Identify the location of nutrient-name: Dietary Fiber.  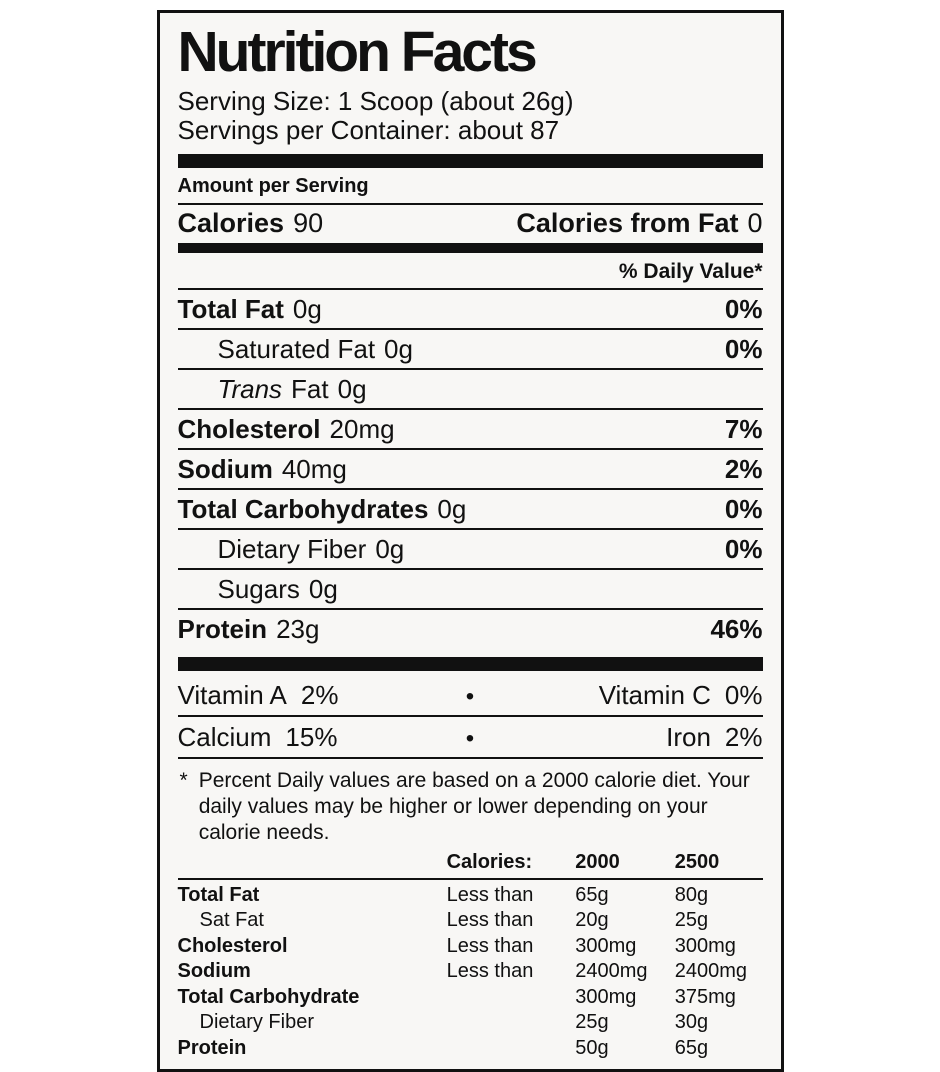
(292, 549).